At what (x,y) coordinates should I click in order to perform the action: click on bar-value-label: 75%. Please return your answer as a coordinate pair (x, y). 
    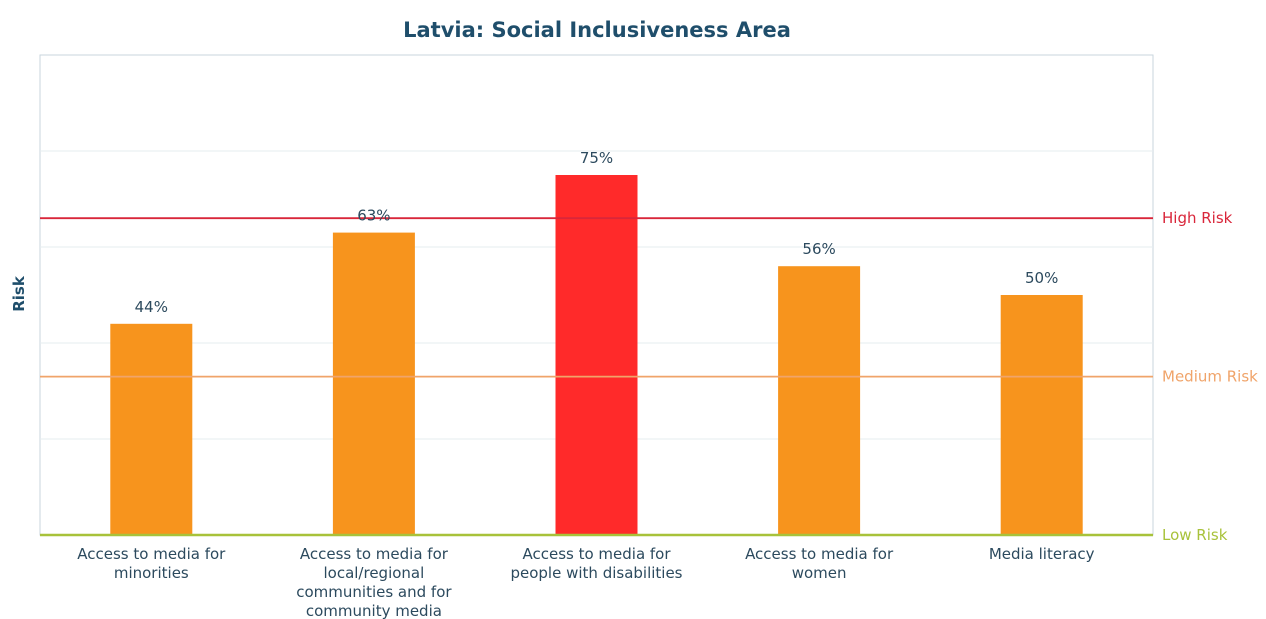
    Looking at the image, I should click on (596, 158).